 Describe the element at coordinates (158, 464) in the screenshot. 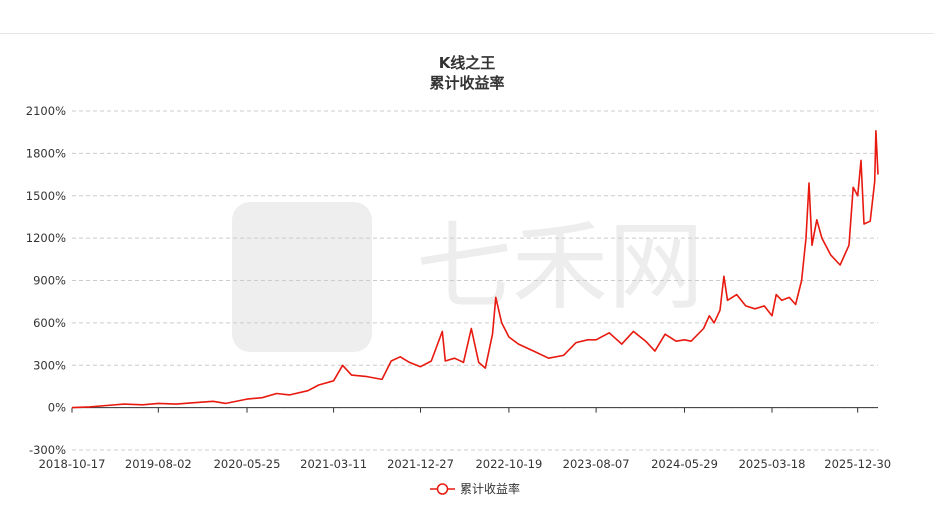

I see `x-tick-label: 2019-08-02` at that location.